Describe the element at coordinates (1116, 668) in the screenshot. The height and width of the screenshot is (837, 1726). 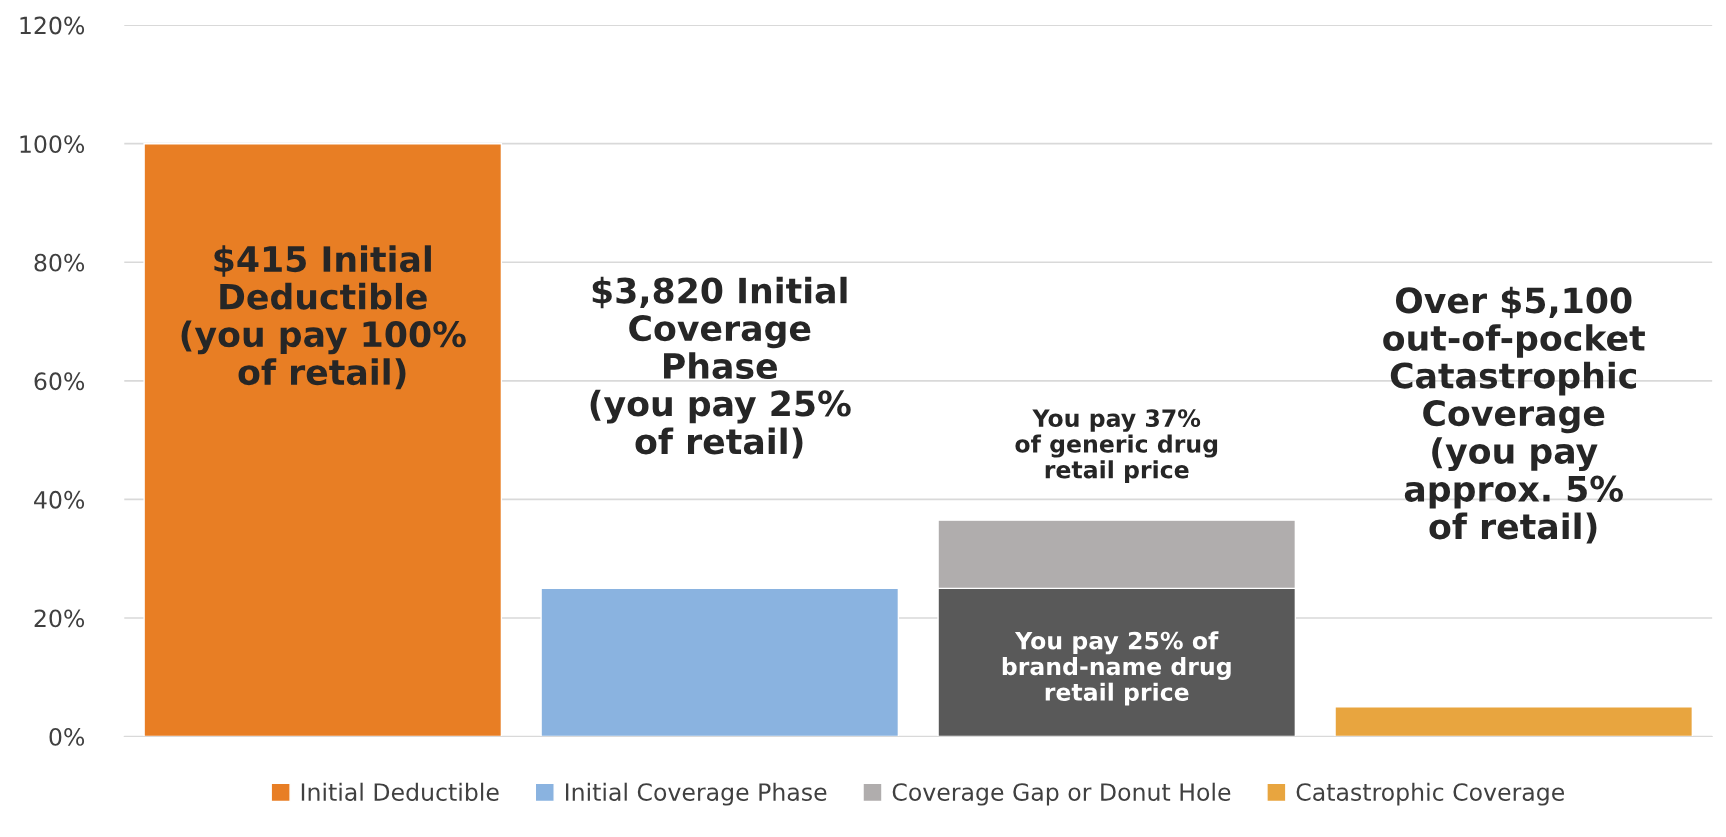
I see `annotation: You pay 25% of brand-name drug retail price` at that location.